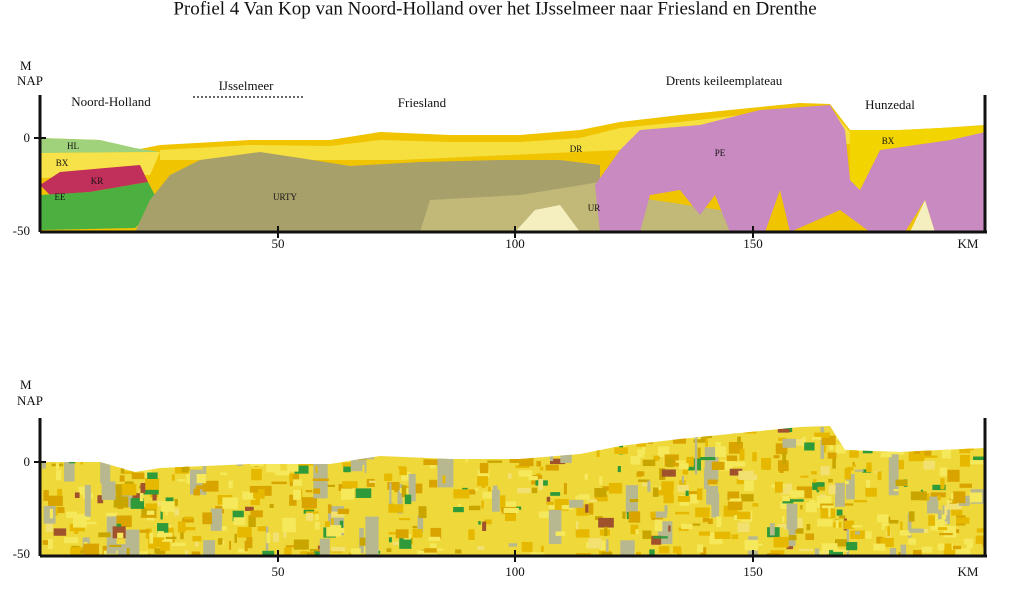 The width and height of the screenshot is (1024, 602). Describe the element at coordinates (73, 146) in the screenshot. I see `unit-label: HL` at that location.